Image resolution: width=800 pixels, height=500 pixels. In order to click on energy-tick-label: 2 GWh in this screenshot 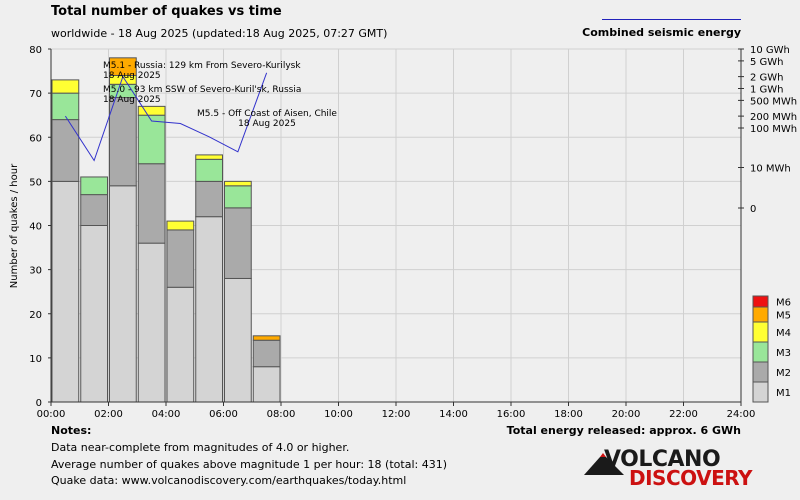, I will do `click(767, 78)`.